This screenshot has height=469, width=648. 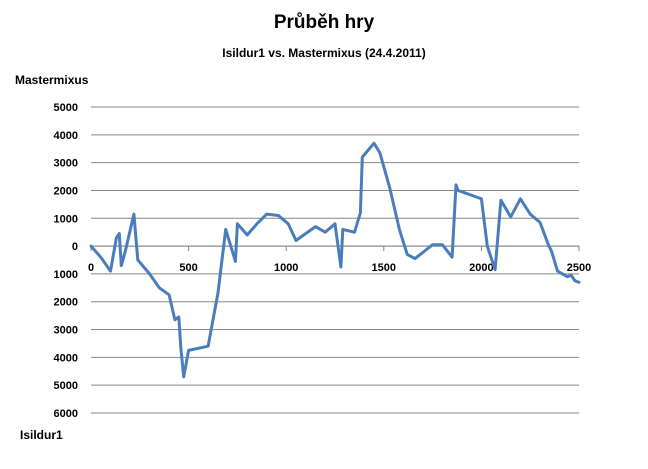 I want to click on x-tick-label: 0, so click(x=91, y=268).